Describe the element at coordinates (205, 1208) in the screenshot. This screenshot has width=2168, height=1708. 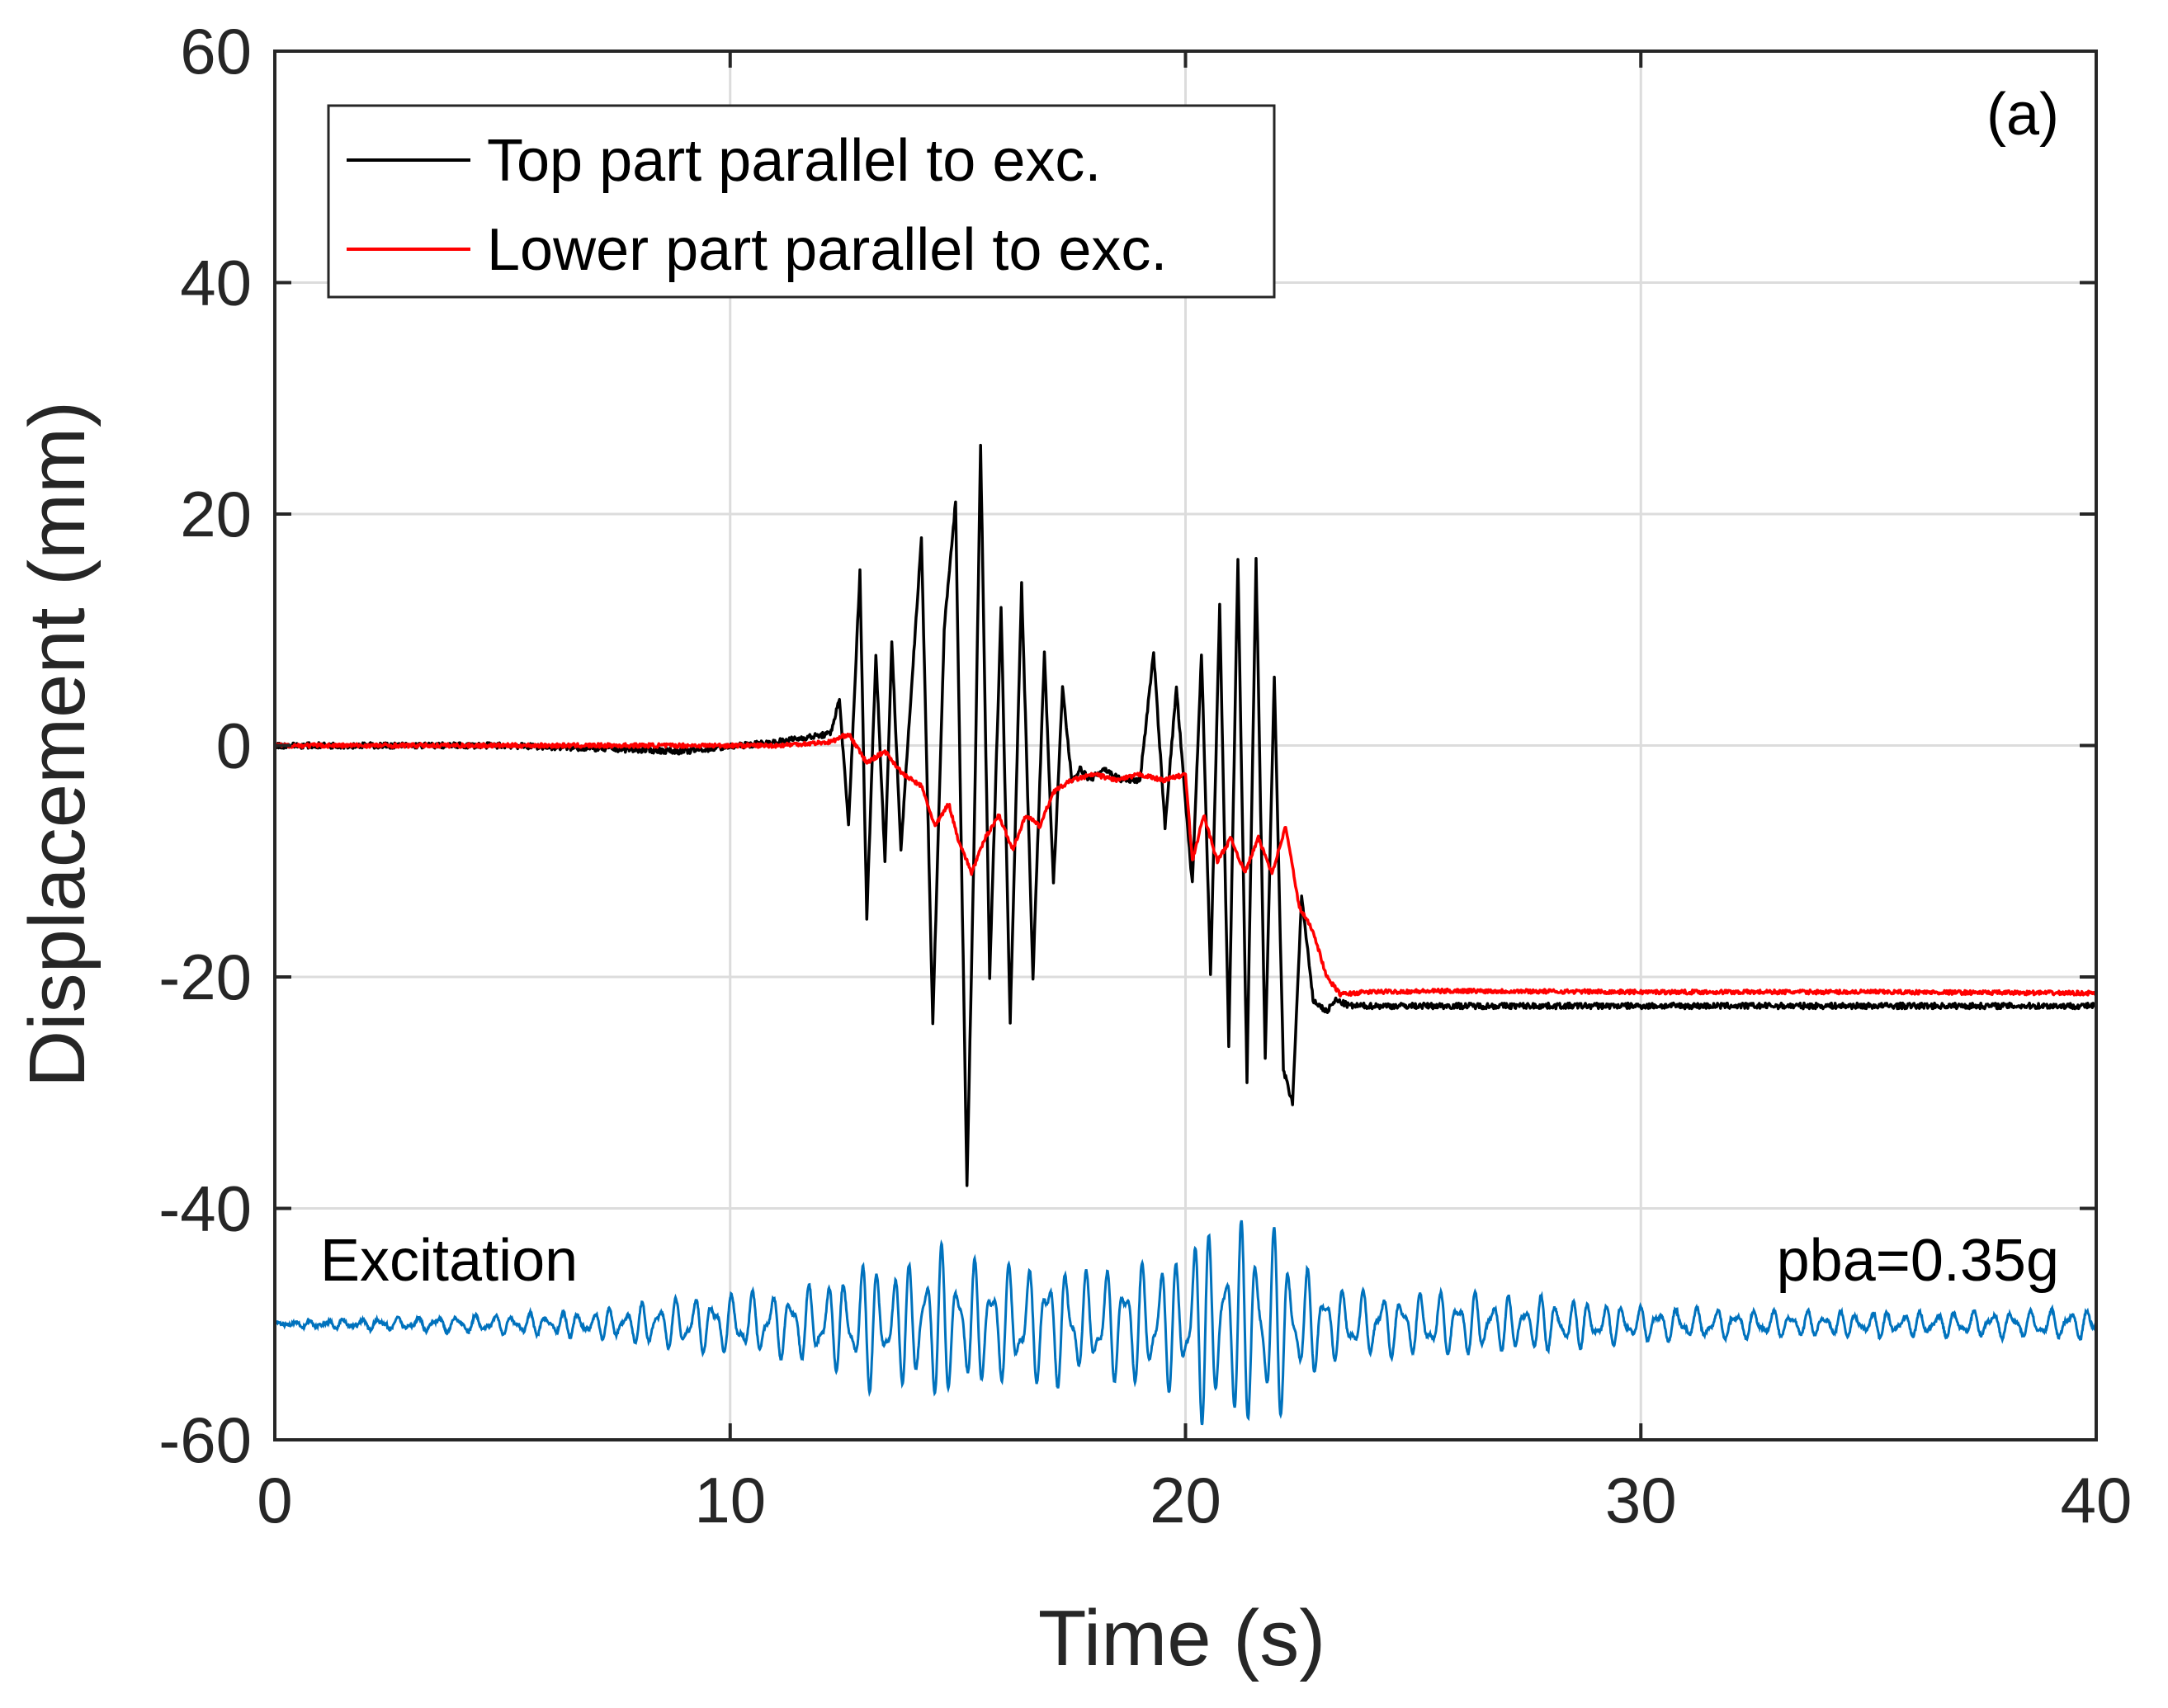
I see `y-tick-label: -40` at that location.